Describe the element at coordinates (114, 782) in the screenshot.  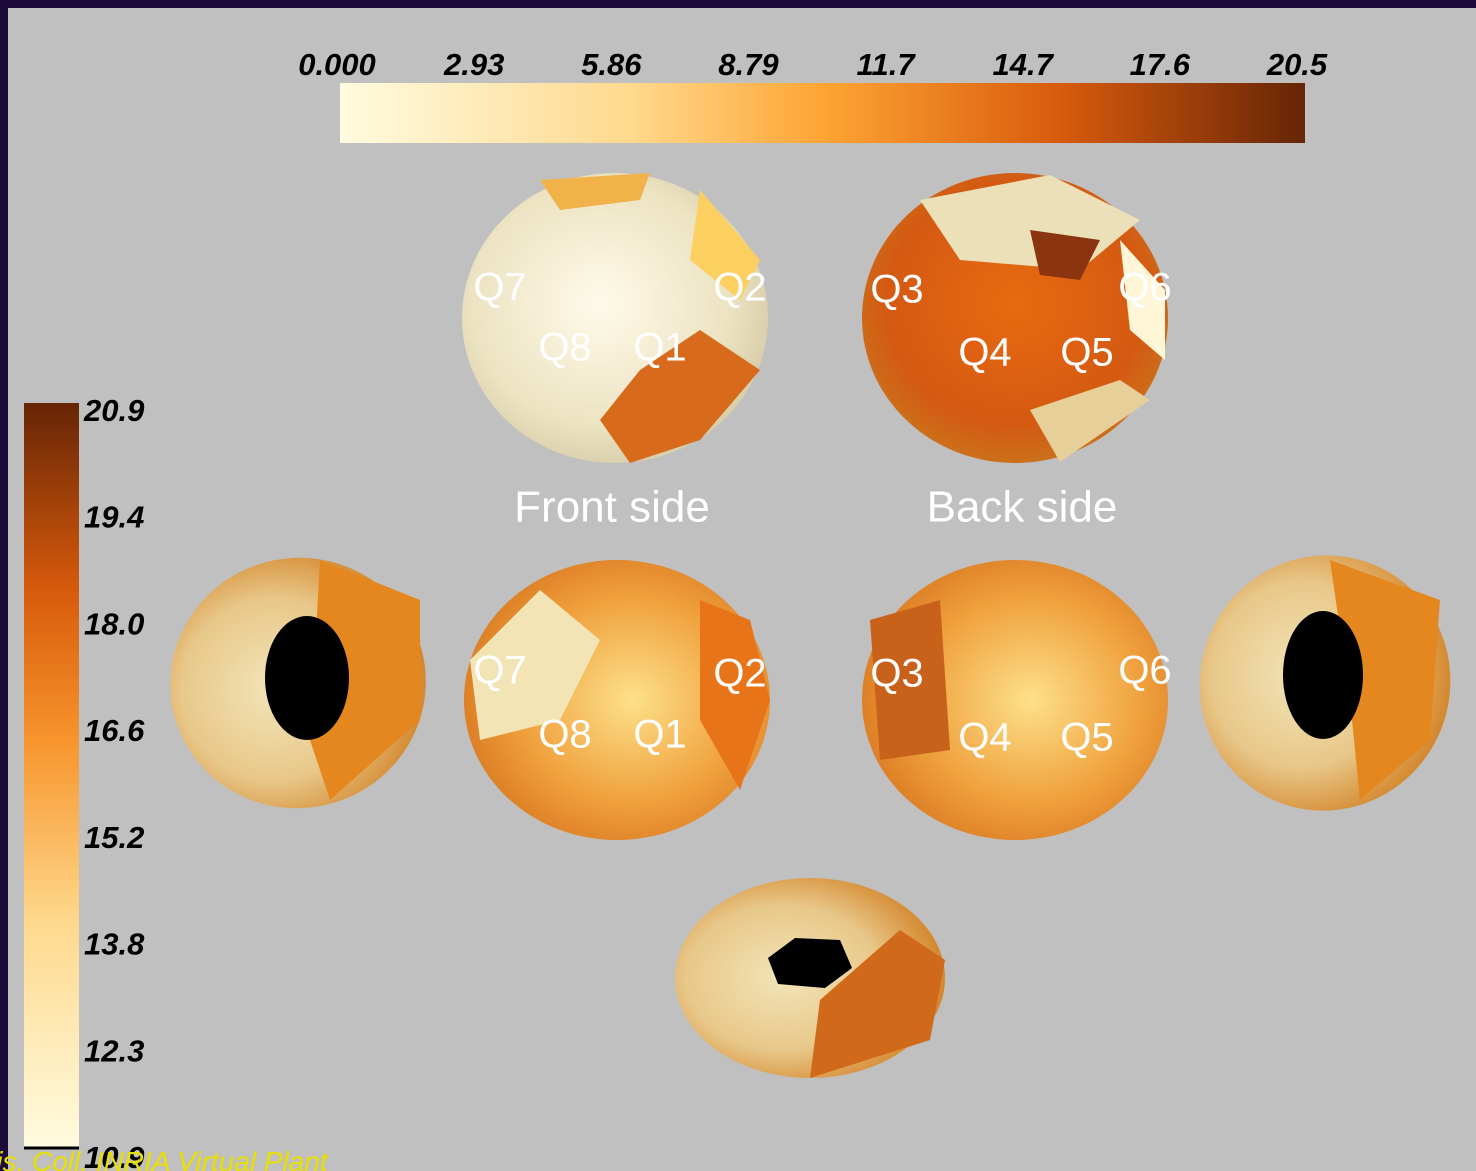
I see `left-colorbar-ticks: 20.9 19.4 18.0 16.6 15.2 13.8 12.3 10.9` at that location.